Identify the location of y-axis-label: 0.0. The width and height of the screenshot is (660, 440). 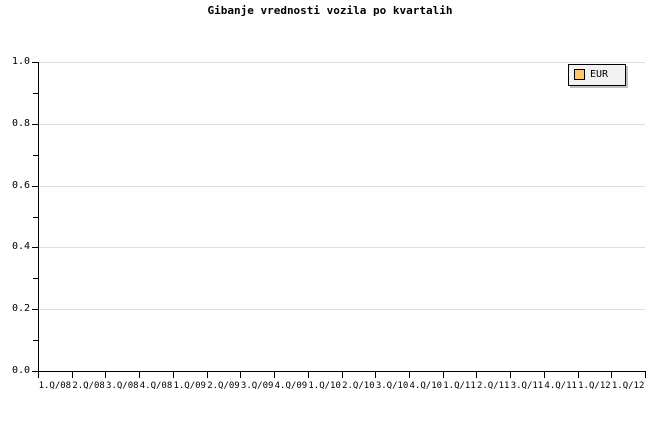
(15, 371).